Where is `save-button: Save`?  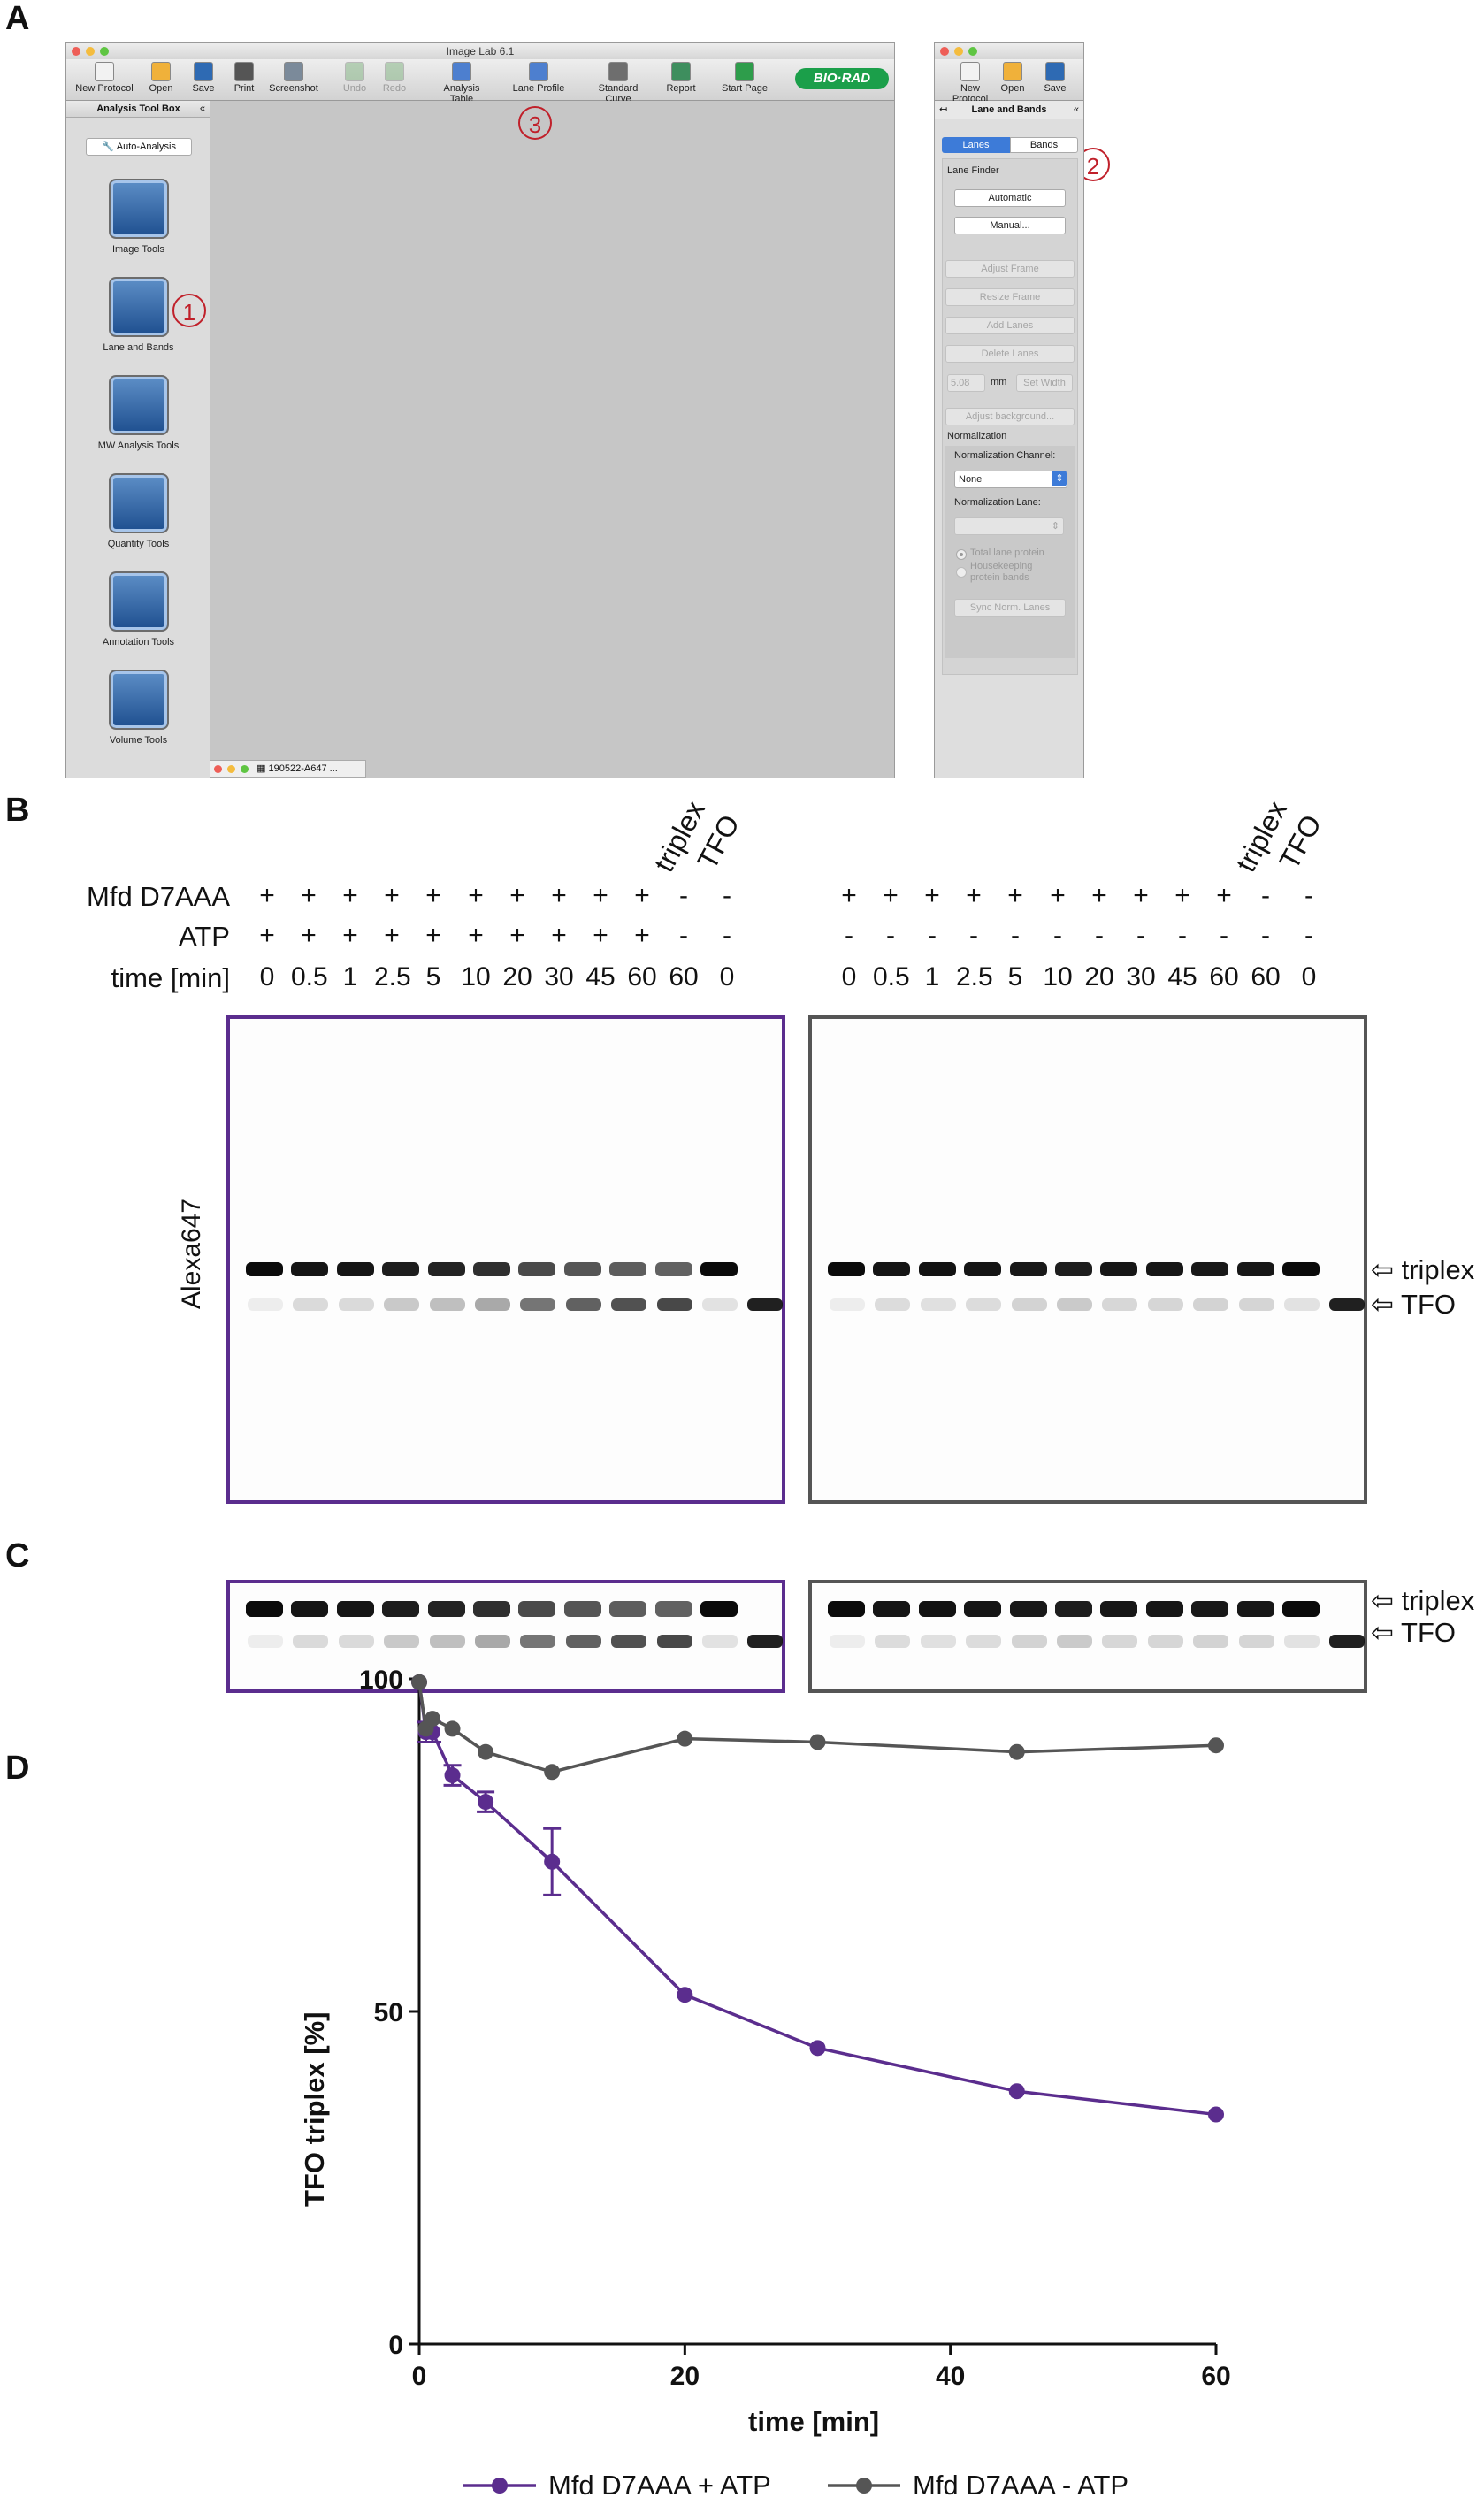 save-button: Save is located at coordinates (203, 78).